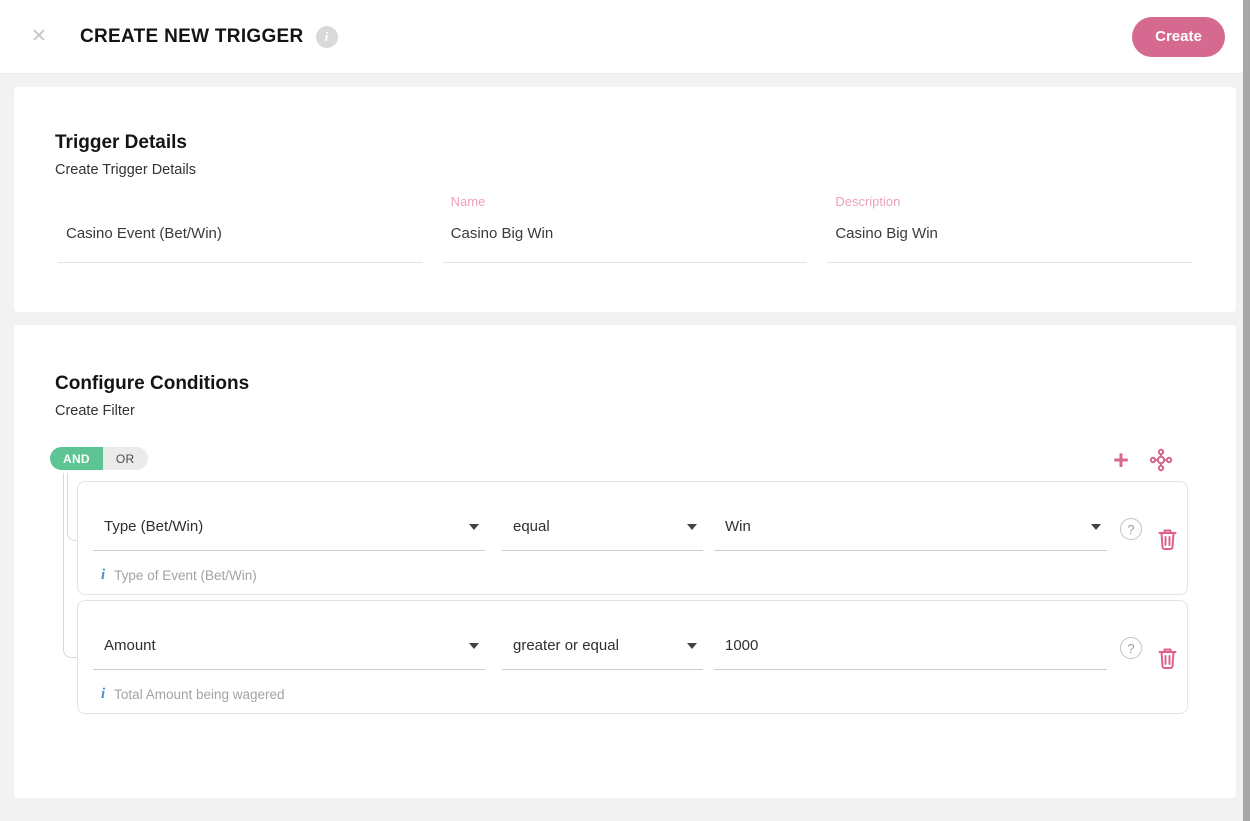 The width and height of the screenshot is (1250, 821). What do you see at coordinates (625, 237) in the screenshot?
I see `name-input: Casino Big Win` at bounding box center [625, 237].